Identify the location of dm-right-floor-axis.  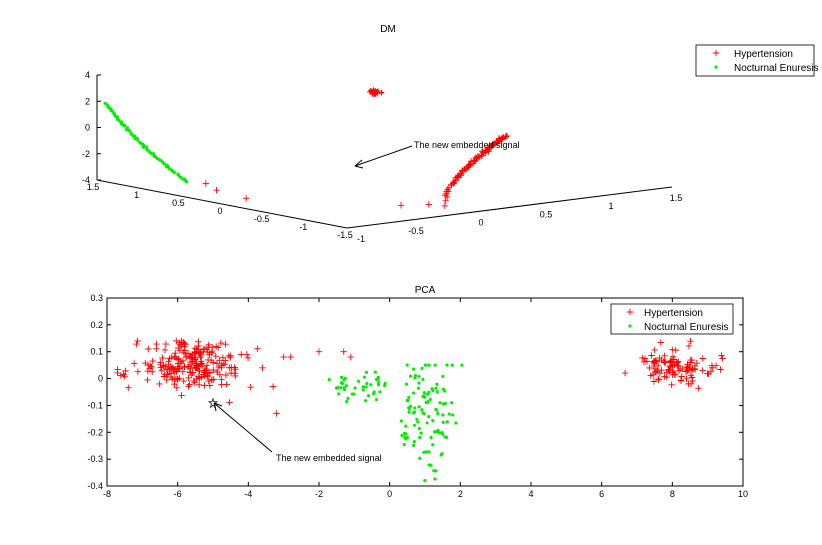
(509, 207).